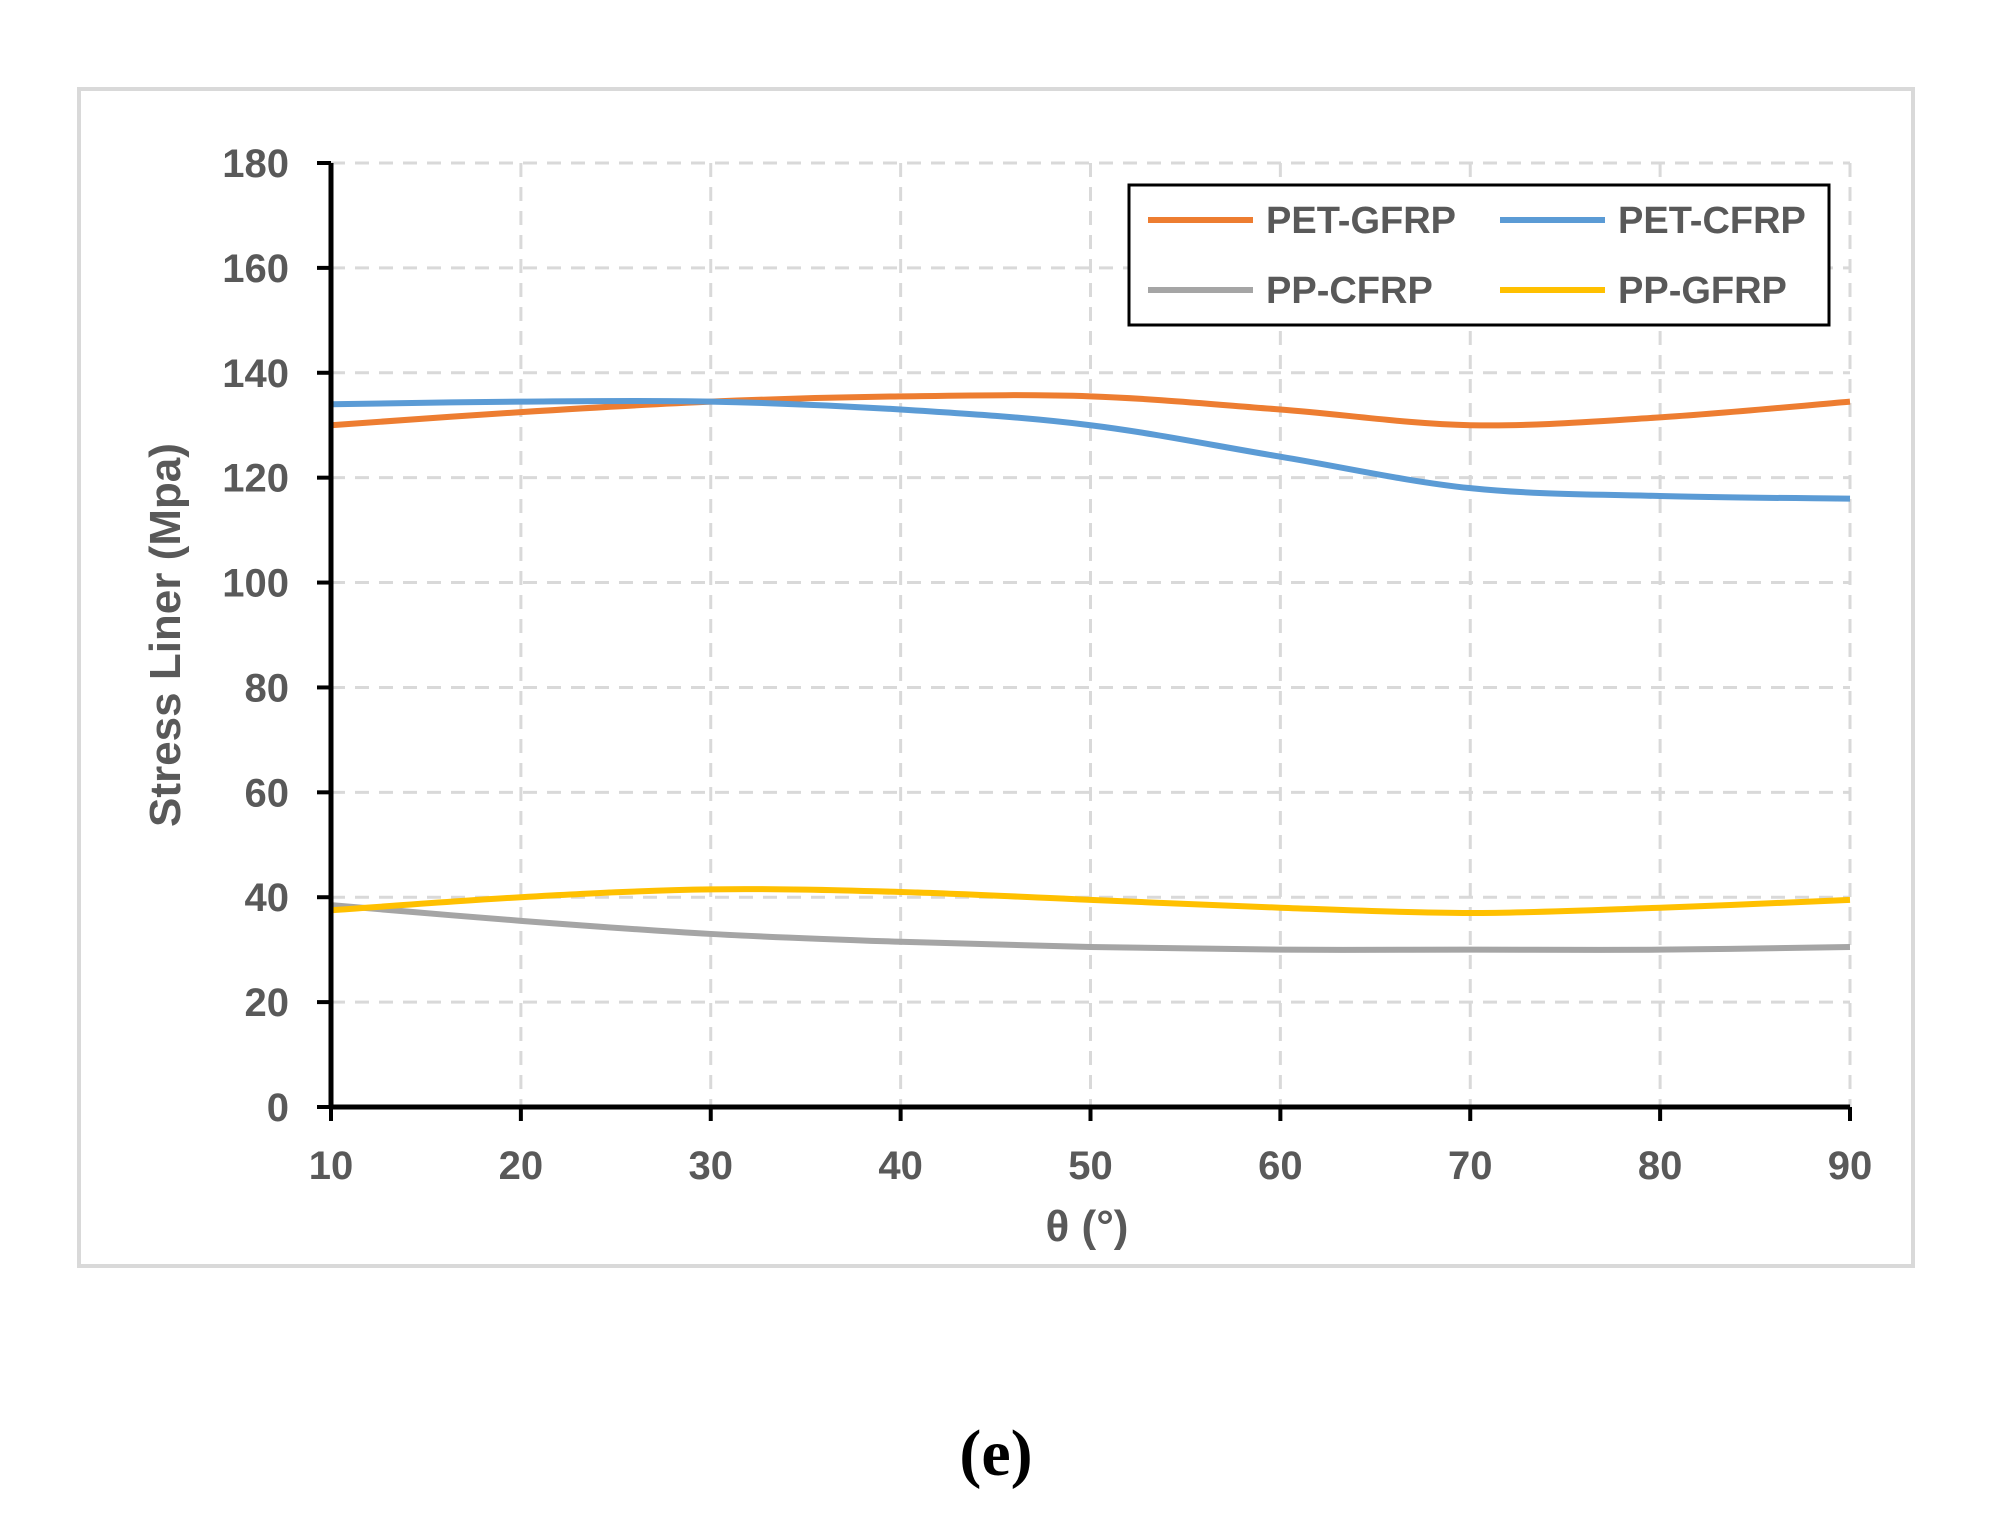 The width and height of the screenshot is (1993, 1528). Describe the element at coordinates (900, 1166) in the screenshot. I see `x-tick-label: 40` at that location.